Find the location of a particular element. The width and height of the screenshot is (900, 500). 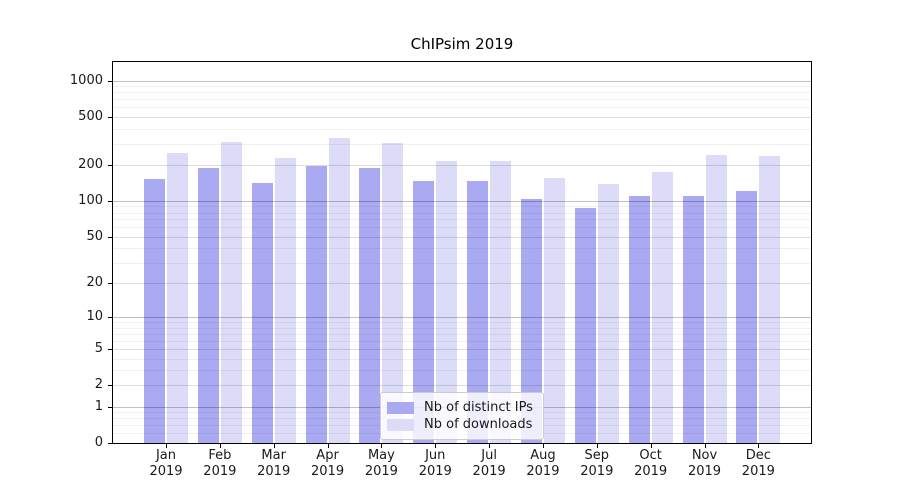

x-tick-label-line: May is located at coordinates (381, 455).